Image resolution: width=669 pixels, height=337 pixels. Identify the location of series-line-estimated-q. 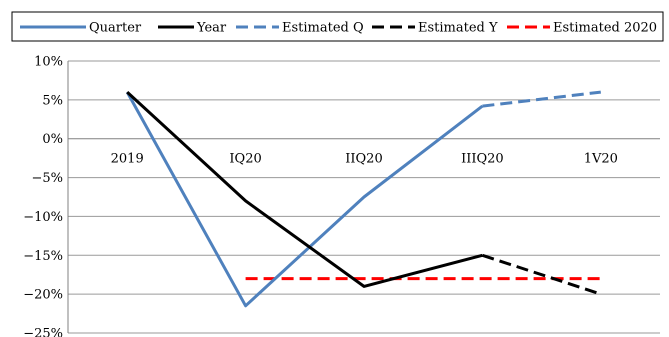
(541, 99).